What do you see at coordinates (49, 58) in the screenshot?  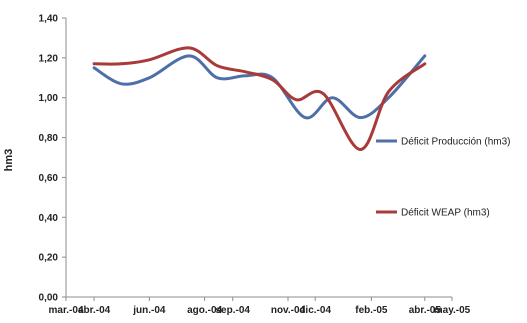 I see `y-tick-label: 1,20` at bounding box center [49, 58].